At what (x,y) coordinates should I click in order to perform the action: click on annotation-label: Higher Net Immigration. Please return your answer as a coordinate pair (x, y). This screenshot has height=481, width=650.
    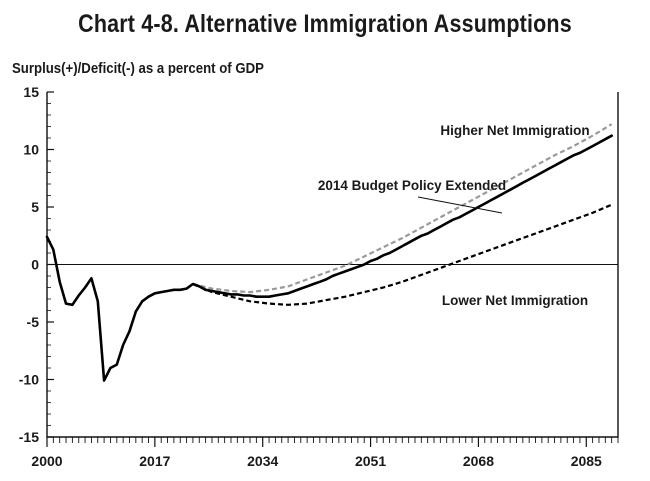
    Looking at the image, I should click on (514, 130).